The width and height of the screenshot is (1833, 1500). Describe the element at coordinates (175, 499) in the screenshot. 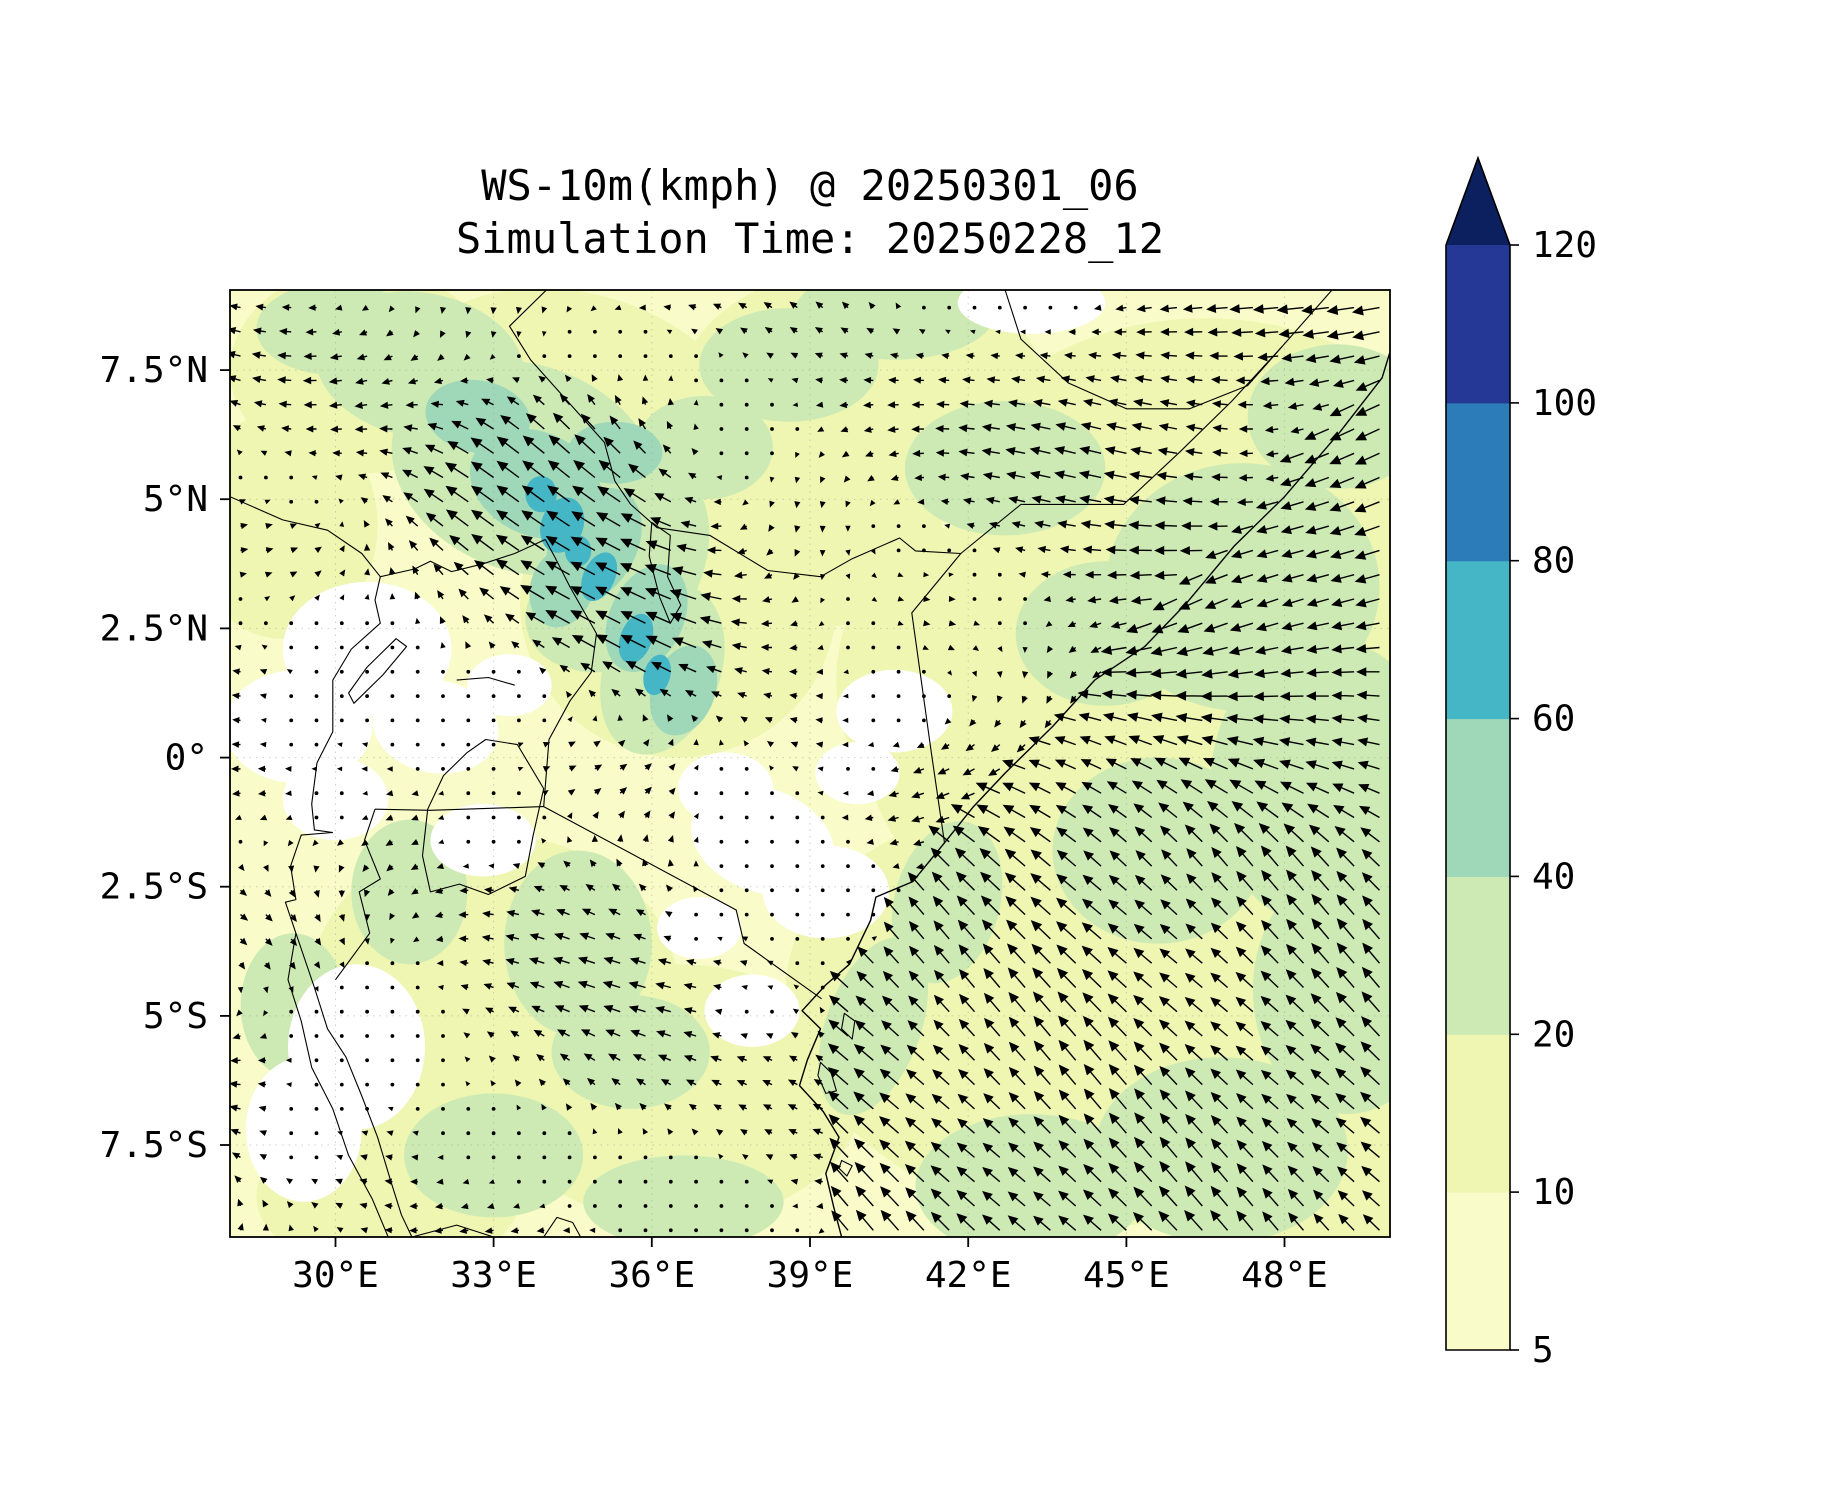

I see `y-tick-label: 5°N` at that location.